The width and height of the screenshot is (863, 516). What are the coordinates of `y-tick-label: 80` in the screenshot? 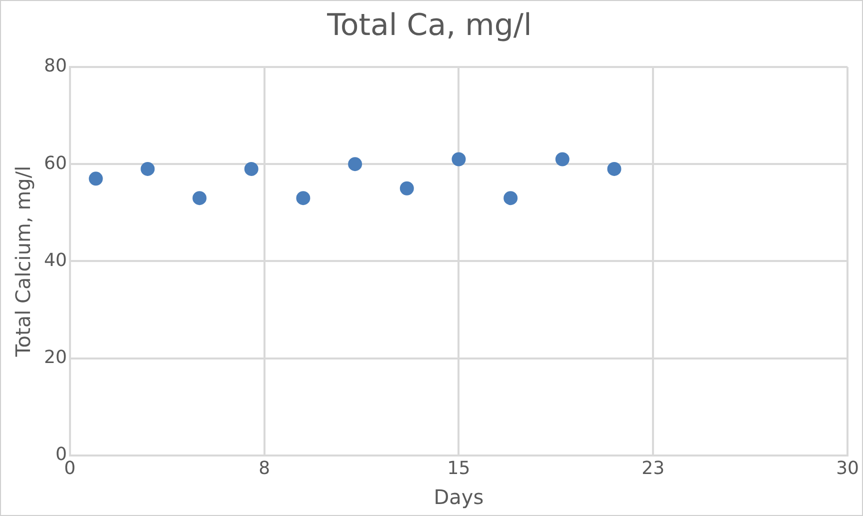 It's located at (55, 66).